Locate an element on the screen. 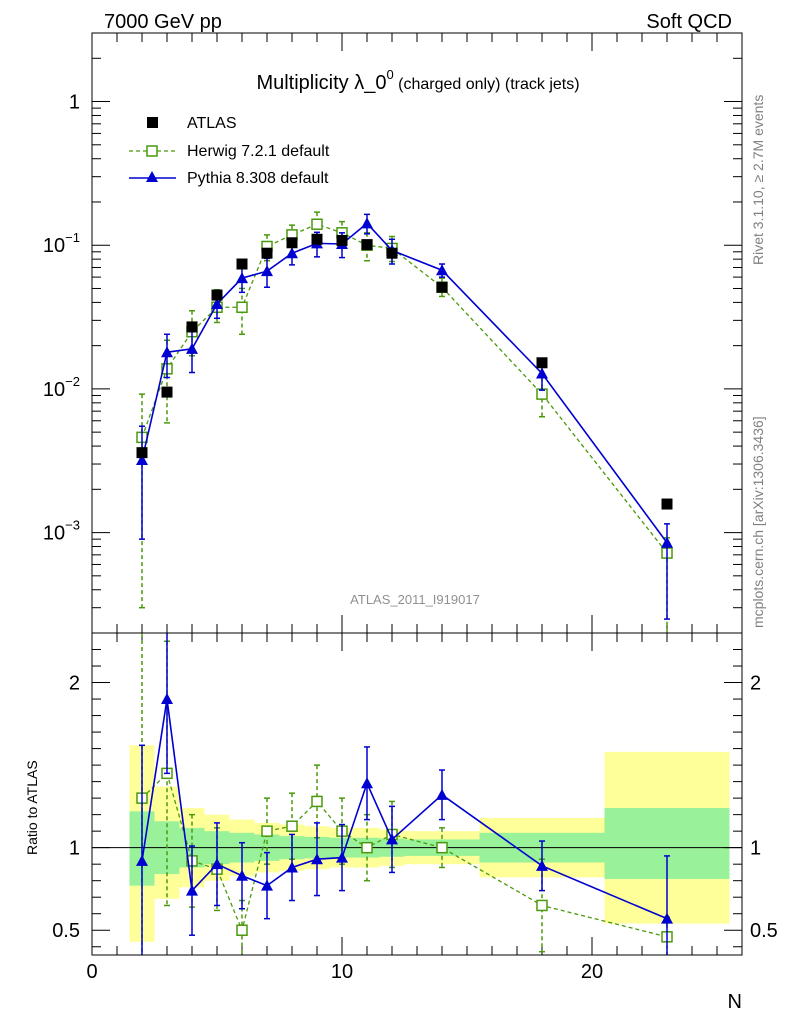  legend-pythia-label: Pythia 8.308 default is located at coordinates (258, 178).